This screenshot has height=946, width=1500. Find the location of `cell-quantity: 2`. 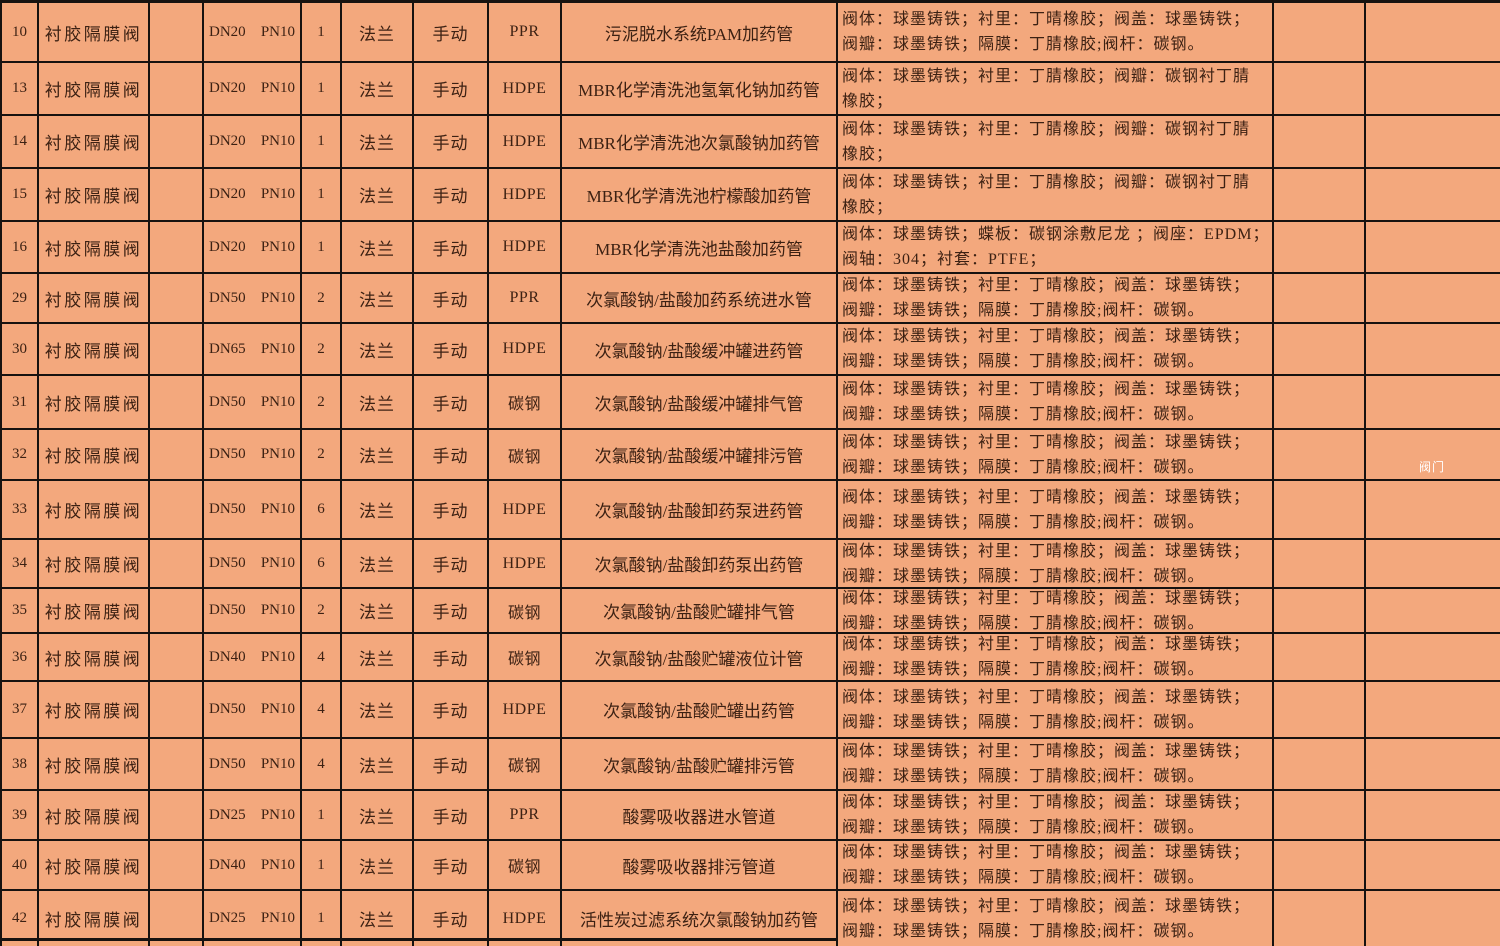

cell-quantity: 2 is located at coordinates (321, 349).